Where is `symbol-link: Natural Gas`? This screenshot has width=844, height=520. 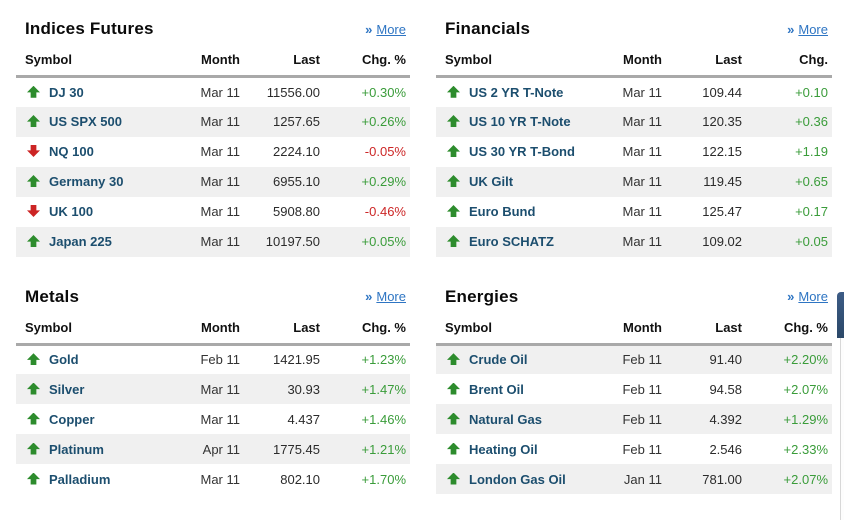 symbol-link: Natural Gas is located at coordinates (505, 419).